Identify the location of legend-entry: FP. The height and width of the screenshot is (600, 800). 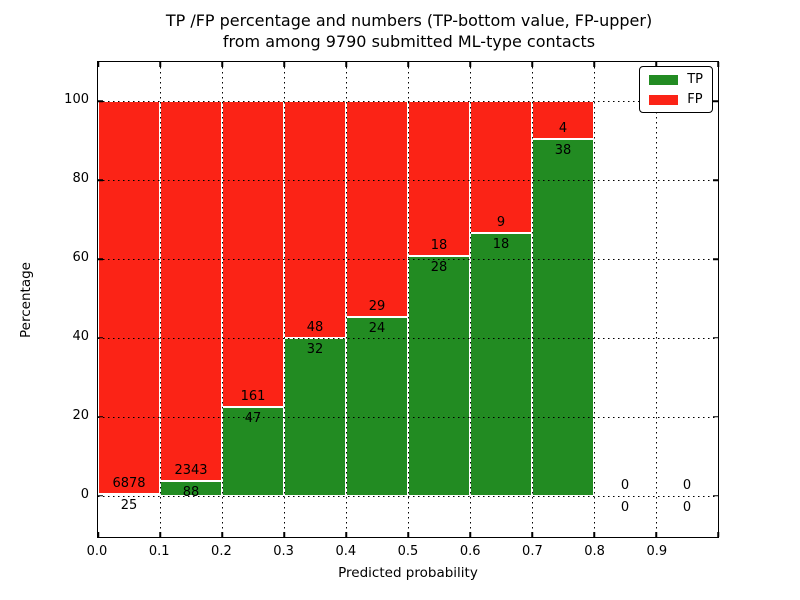
(676, 99).